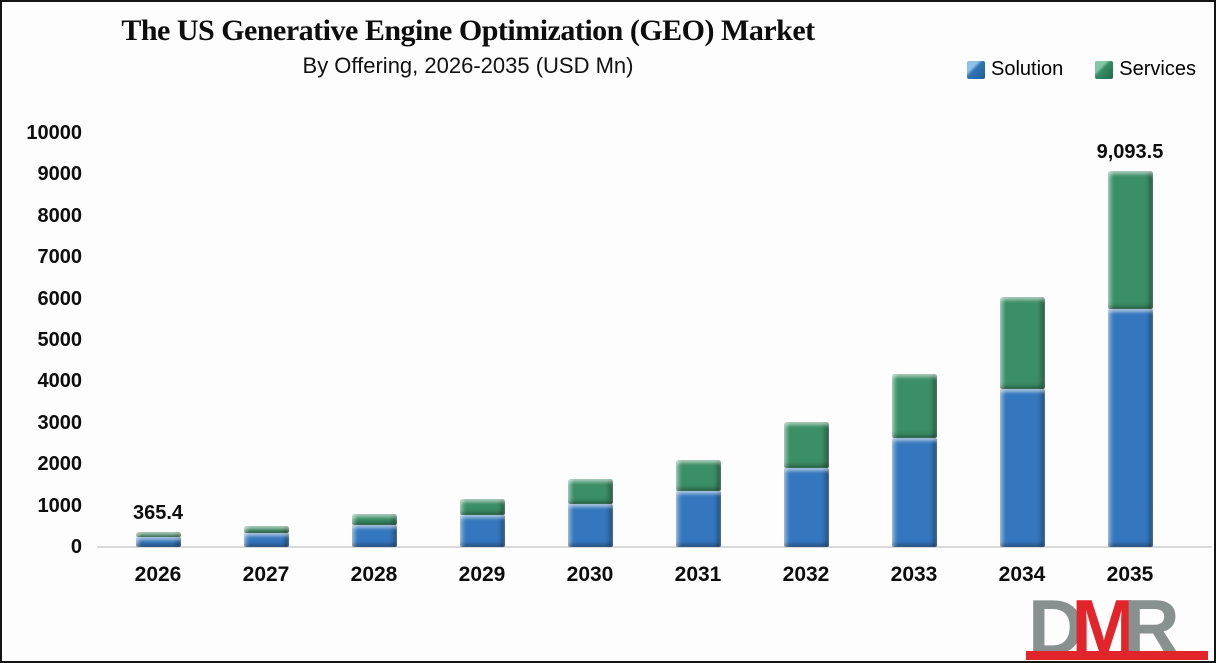 Image resolution: width=1216 pixels, height=663 pixels. I want to click on legend-item-solution: Solution, so click(1015, 69).